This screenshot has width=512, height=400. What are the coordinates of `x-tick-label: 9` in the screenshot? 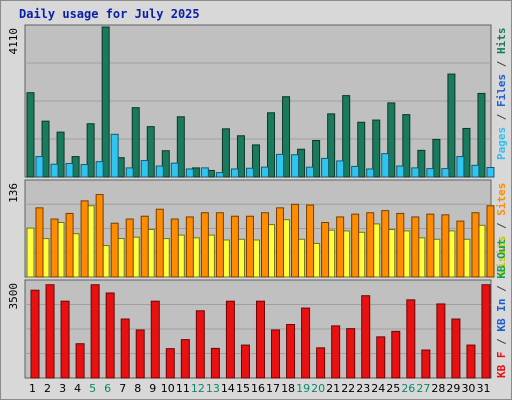 It's located at (152, 388).